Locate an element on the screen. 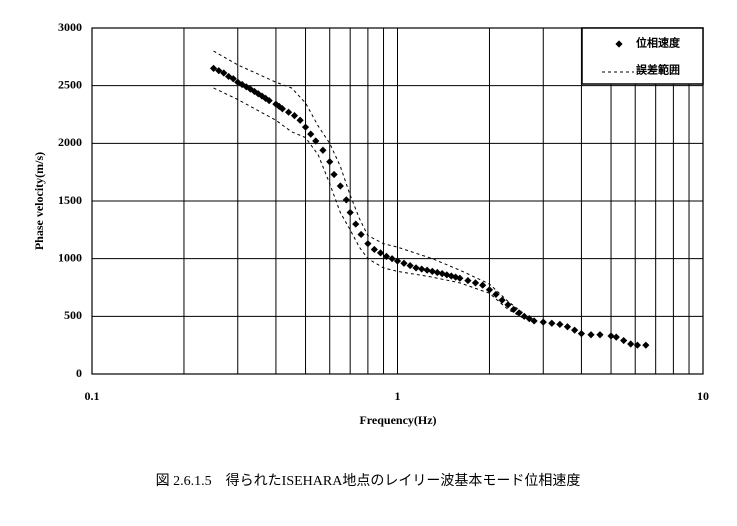 The height and width of the screenshot is (526, 737). caption: 図 2.6.1.5 得られたISEHARA地点のレイリー波基本モード位相速度 is located at coordinates (368, 480).